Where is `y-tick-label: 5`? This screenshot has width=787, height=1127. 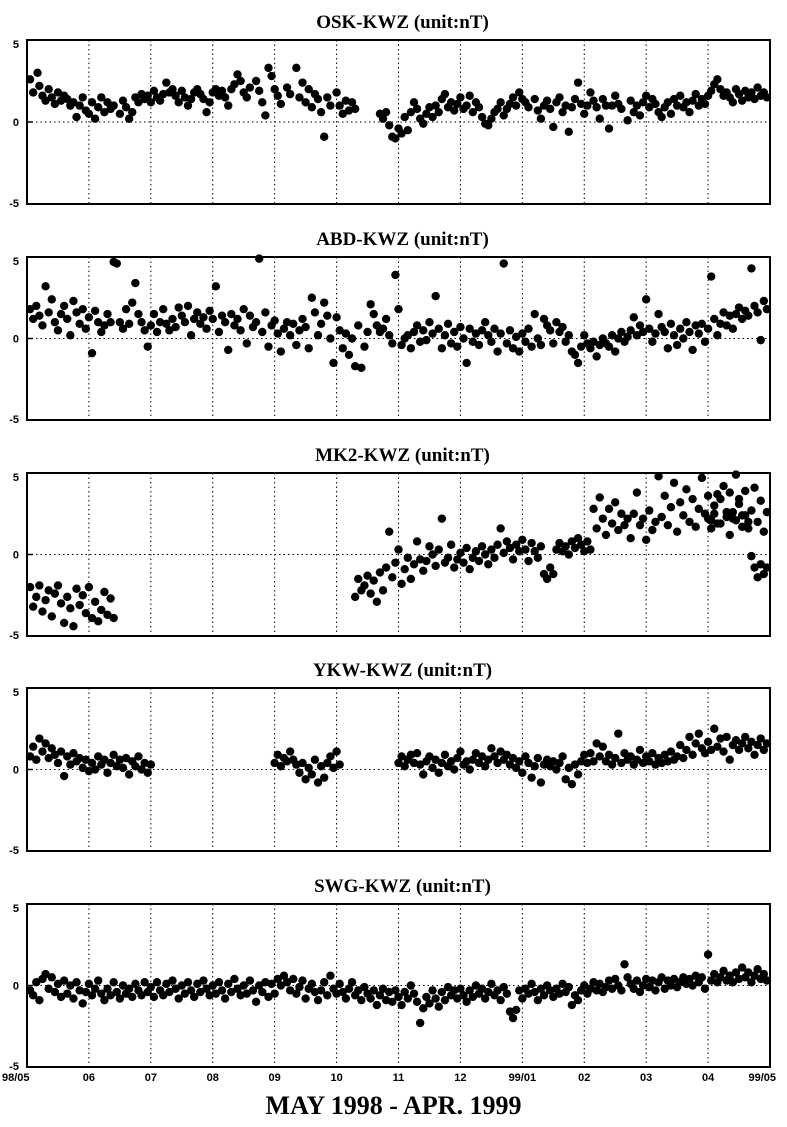 y-tick-label: 5 is located at coordinates (16, 909).